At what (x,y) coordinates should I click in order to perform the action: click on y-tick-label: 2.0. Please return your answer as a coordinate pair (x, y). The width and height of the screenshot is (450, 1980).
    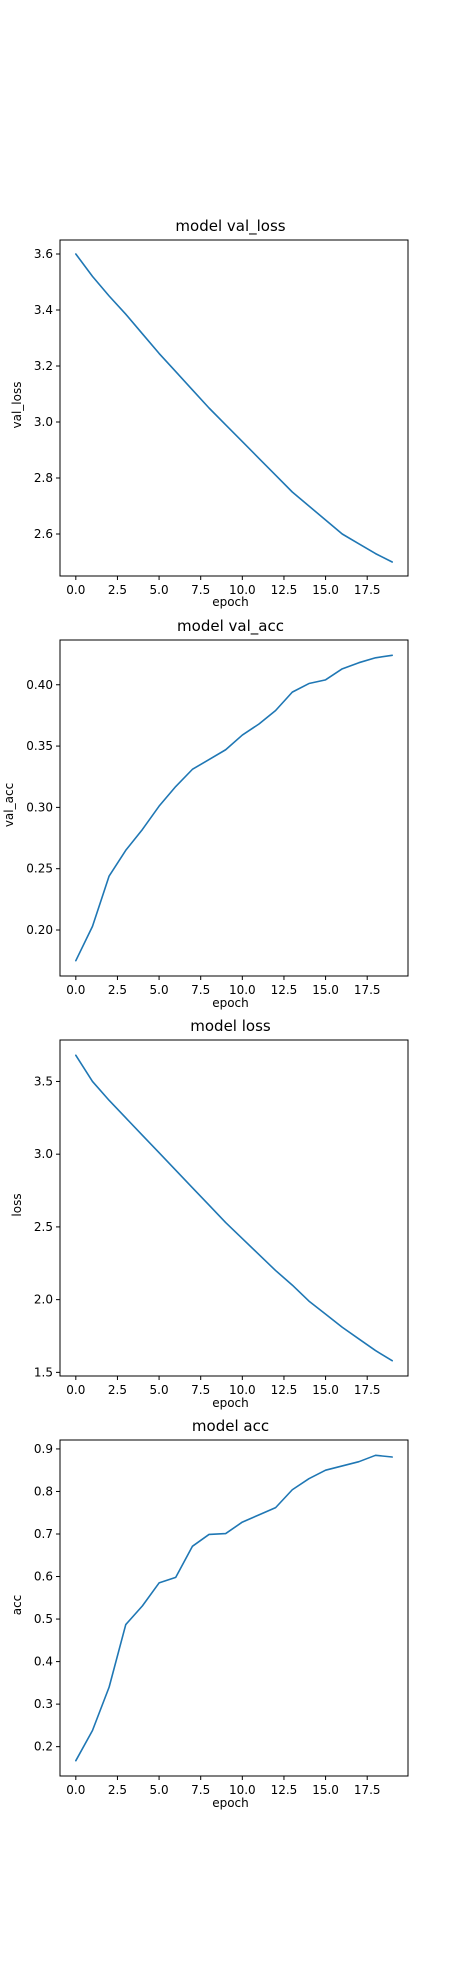
    Looking at the image, I should click on (43, 1300).